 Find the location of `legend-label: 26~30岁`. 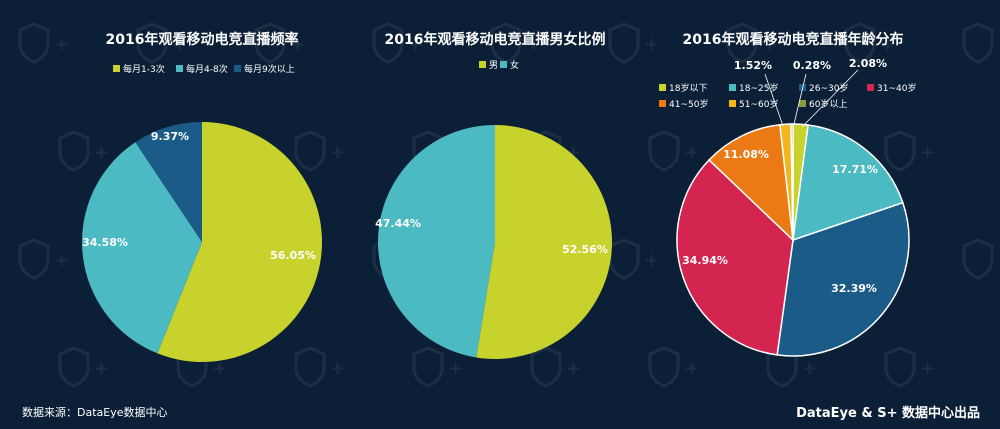

legend-label: 26~30岁 is located at coordinates (828, 88).